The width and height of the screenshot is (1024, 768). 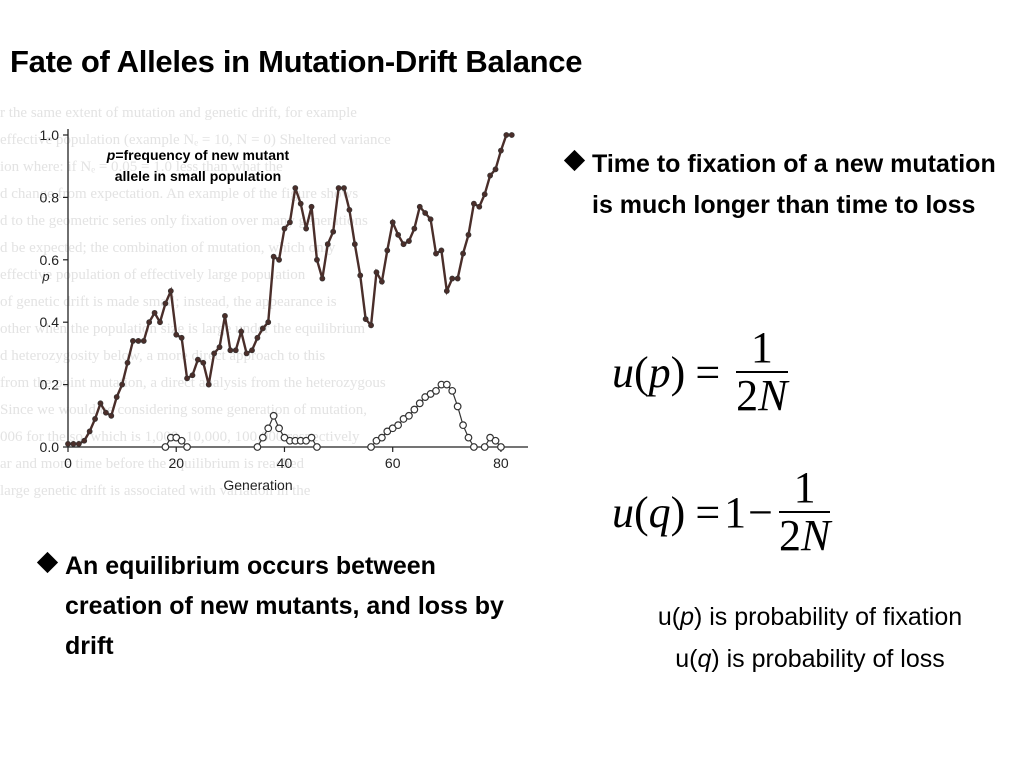 I want to click on series-line-open, so click(x=422, y=416).